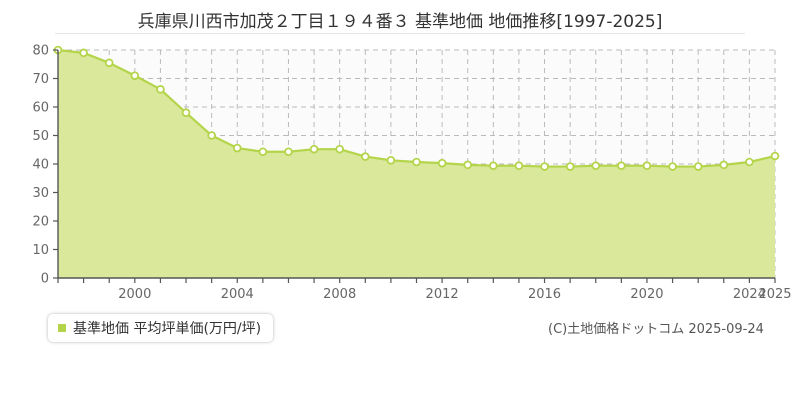 The width and height of the screenshot is (800, 400). I want to click on y-axis-tick-label: 50, so click(40, 136).